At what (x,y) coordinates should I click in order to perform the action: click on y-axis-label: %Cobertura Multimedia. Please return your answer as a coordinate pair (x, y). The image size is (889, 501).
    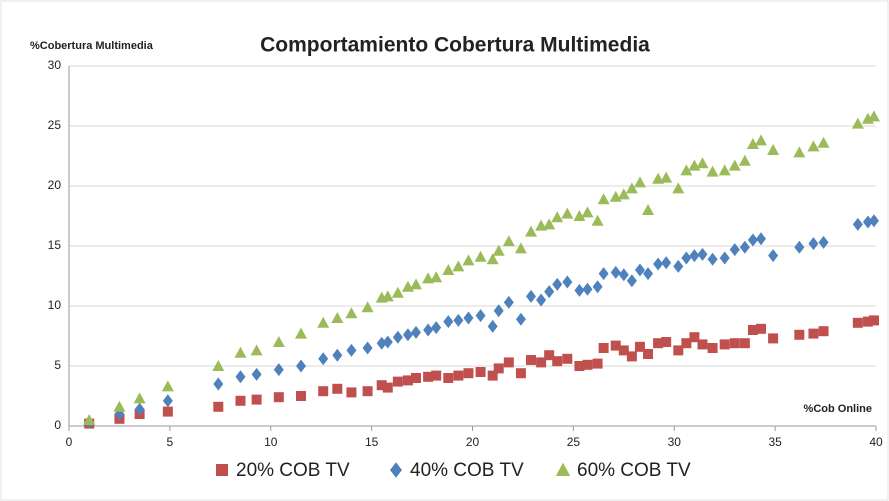
    Looking at the image, I should click on (92, 46).